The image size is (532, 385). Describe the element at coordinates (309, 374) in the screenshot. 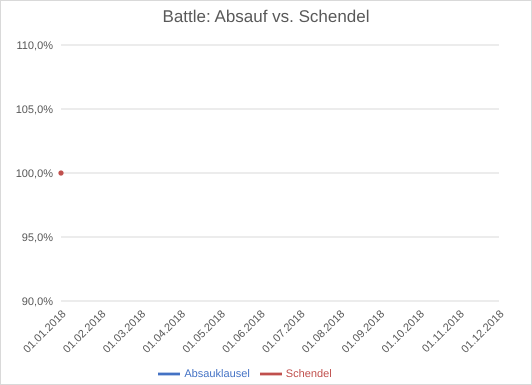

I see `legend-label: Schendel` at that location.